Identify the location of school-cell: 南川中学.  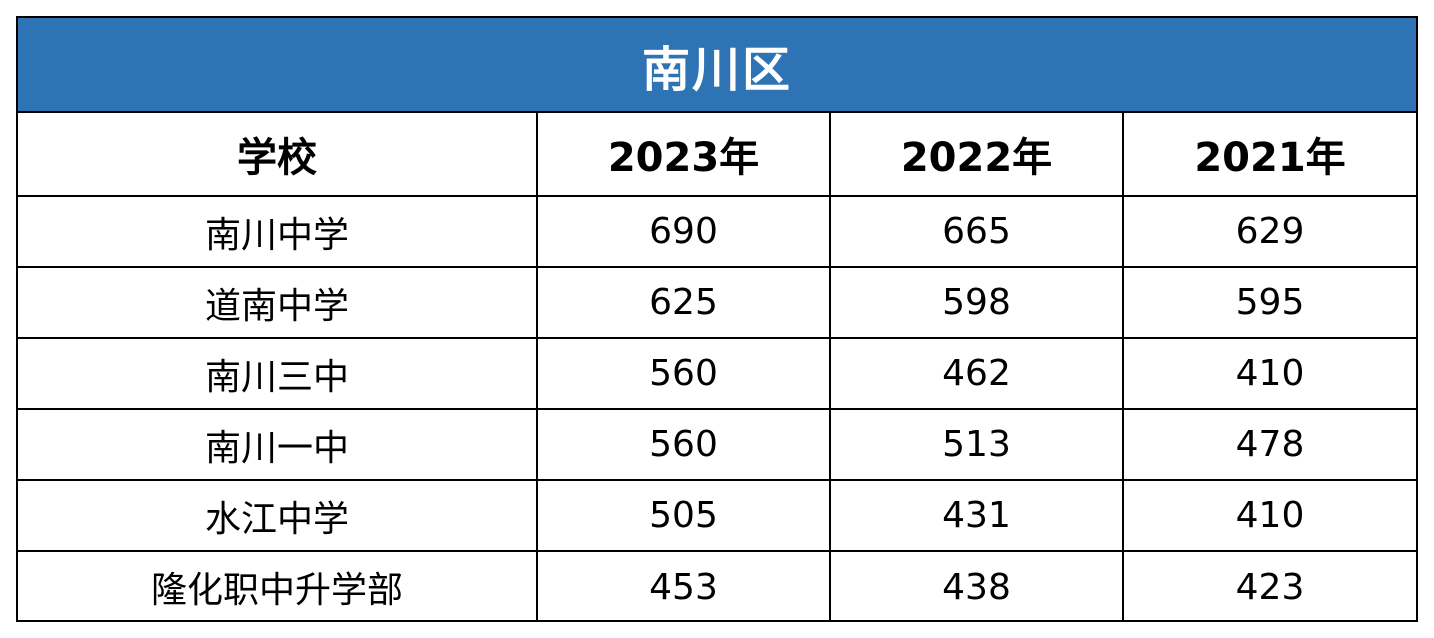
(278, 231).